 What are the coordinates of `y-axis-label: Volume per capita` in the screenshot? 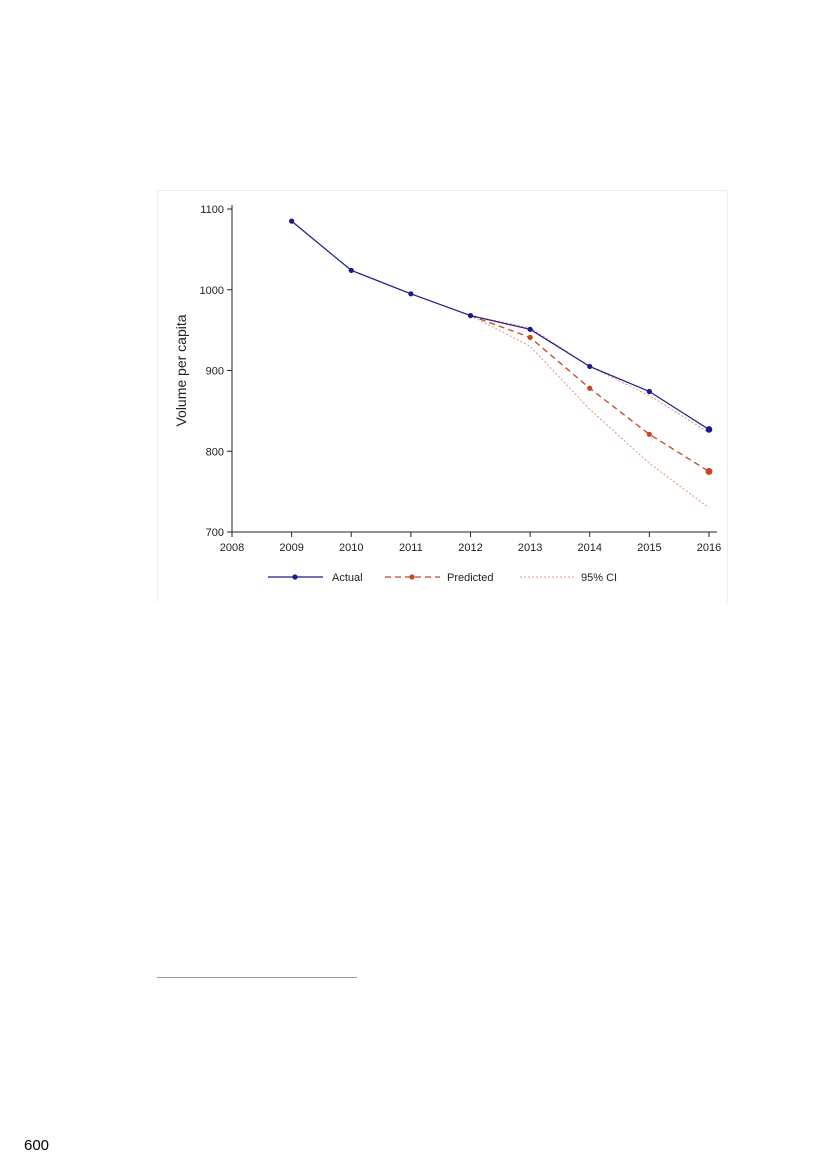 It's located at (181, 370).